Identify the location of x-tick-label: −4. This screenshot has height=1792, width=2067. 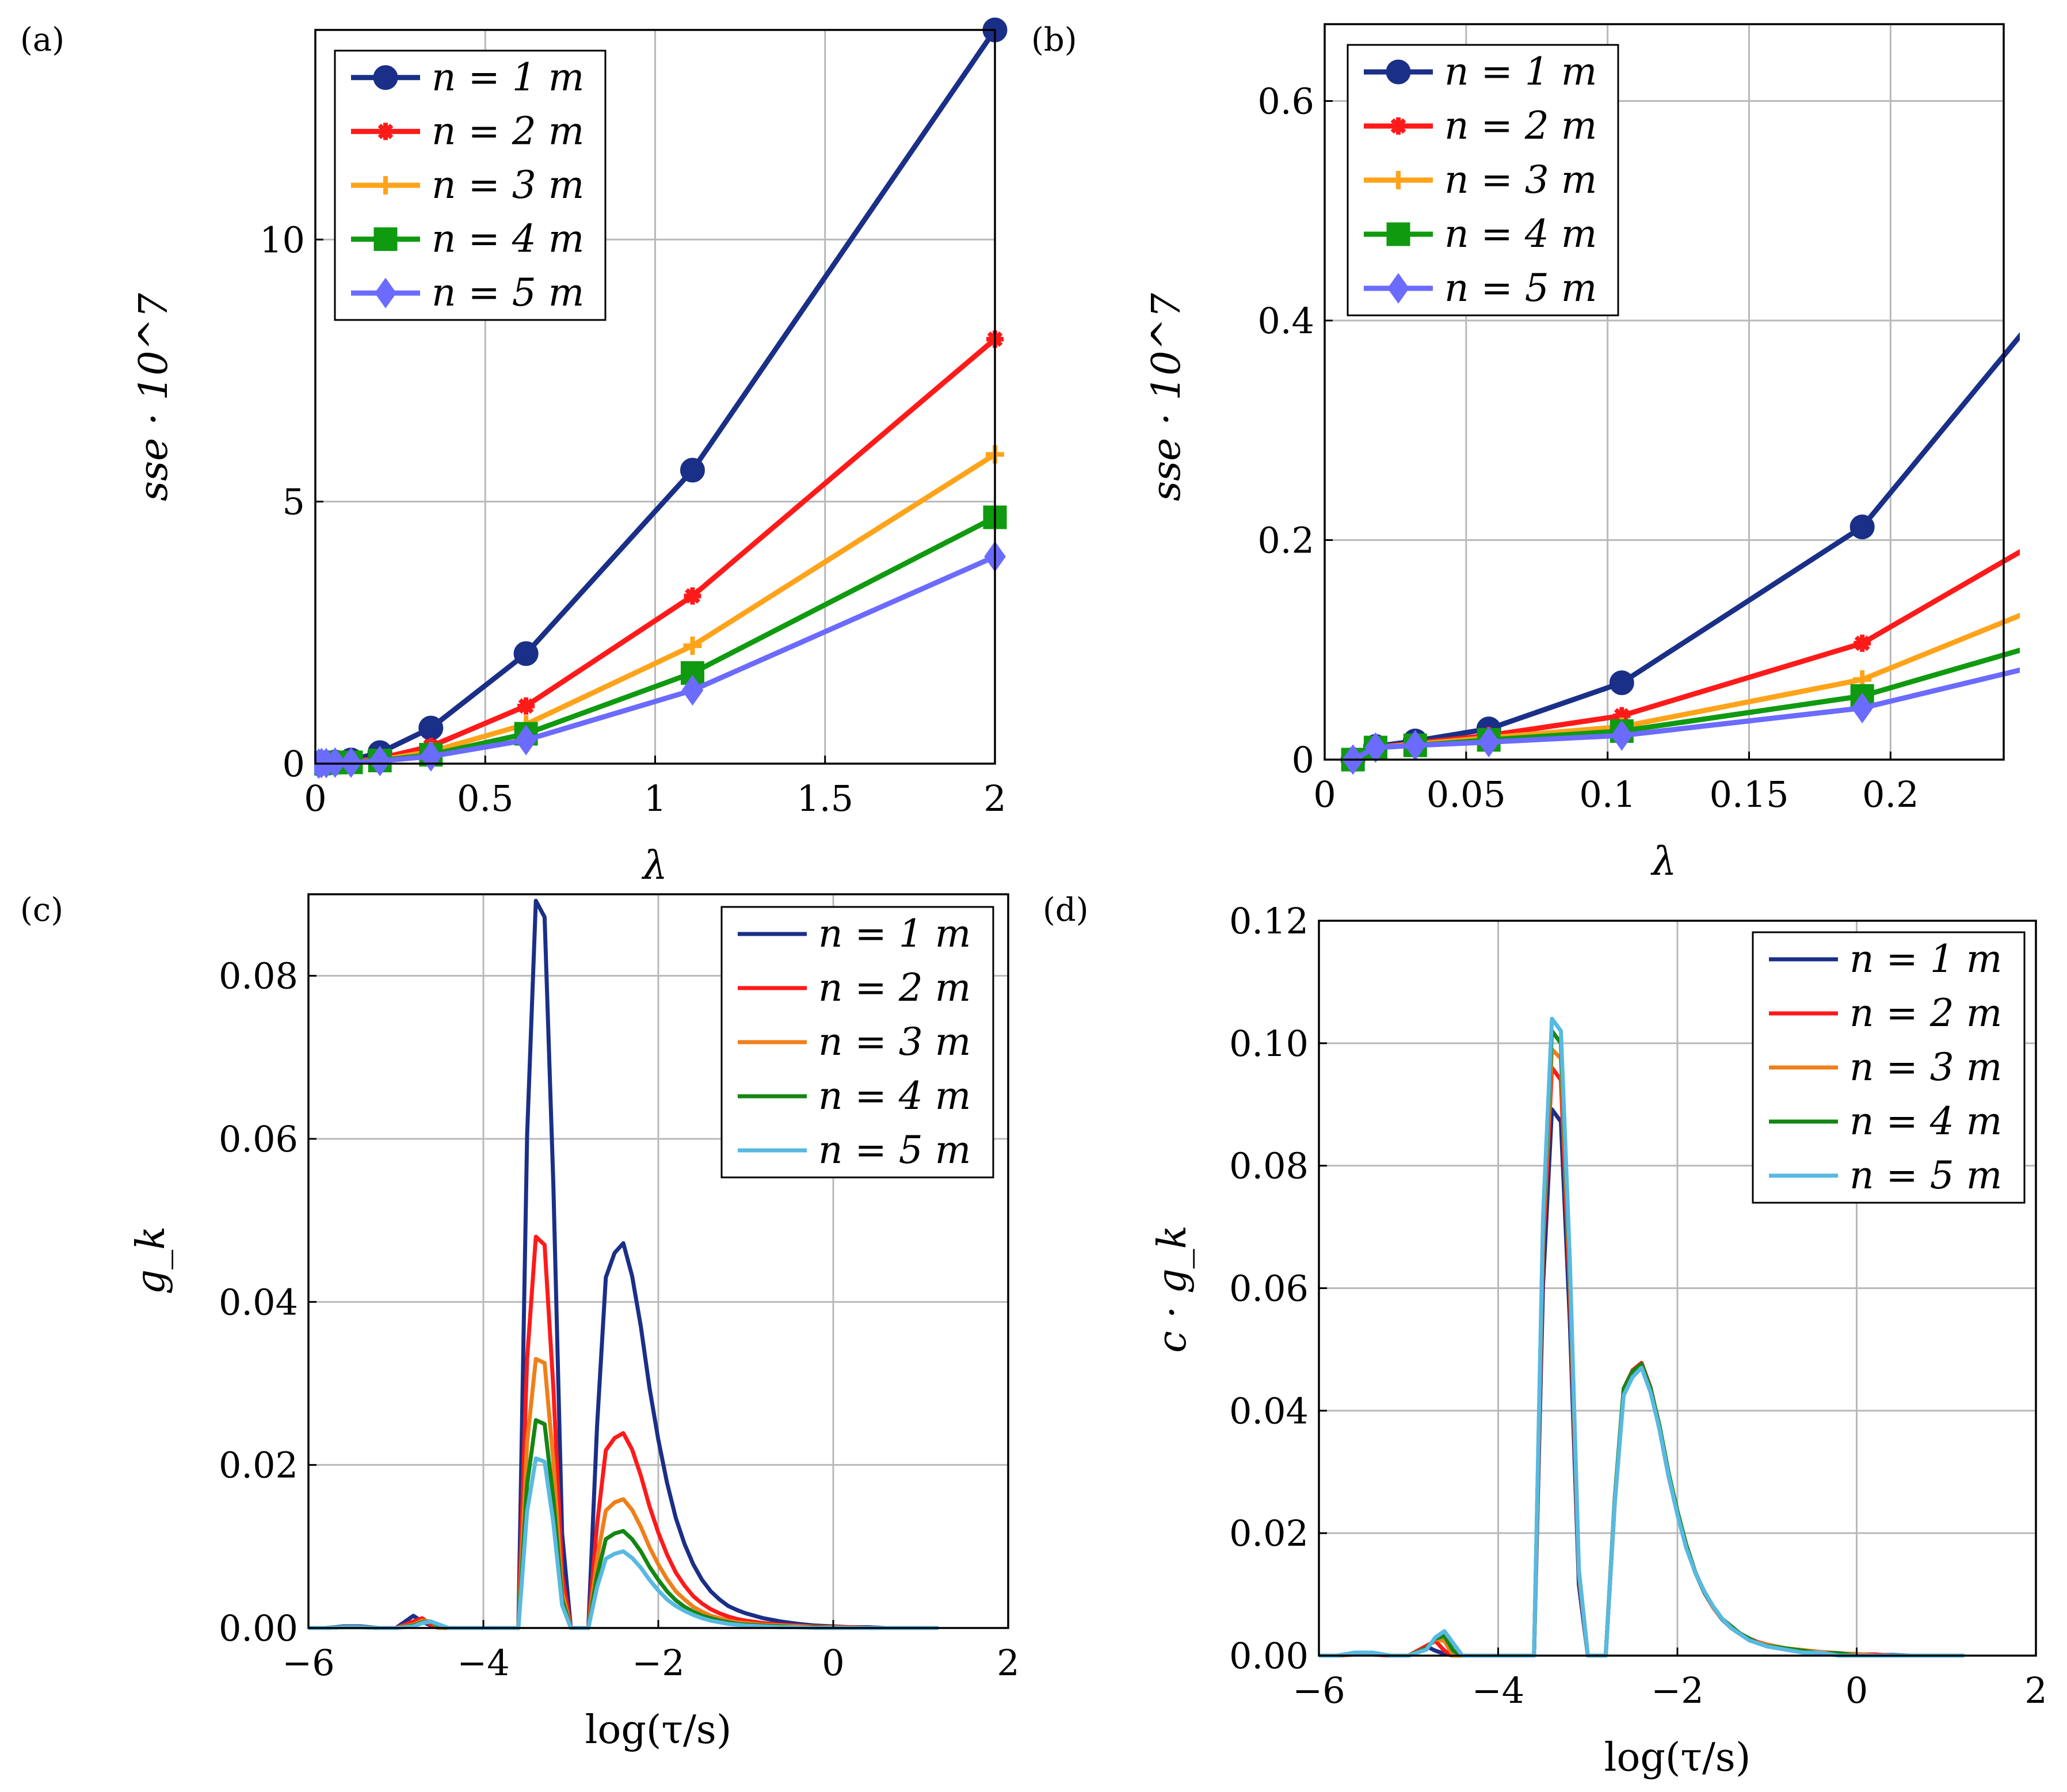
(483, 1663).